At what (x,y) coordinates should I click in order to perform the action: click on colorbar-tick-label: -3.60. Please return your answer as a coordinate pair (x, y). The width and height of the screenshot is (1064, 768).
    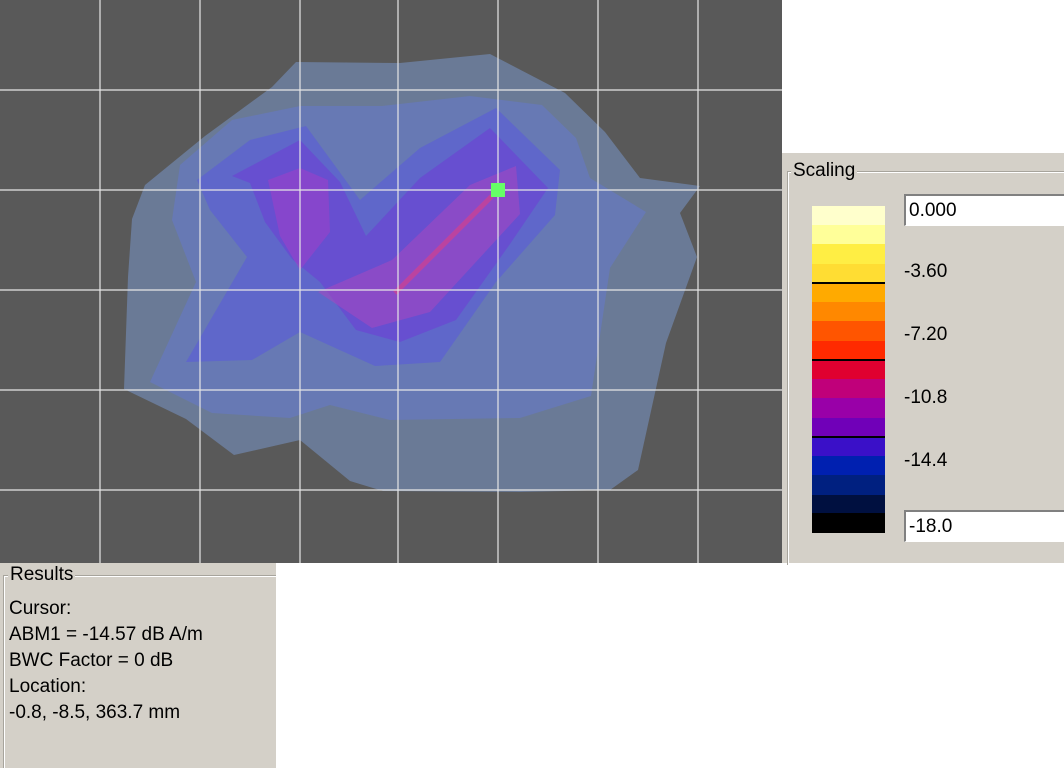
    Looking at the image, I should click on (926, 271).